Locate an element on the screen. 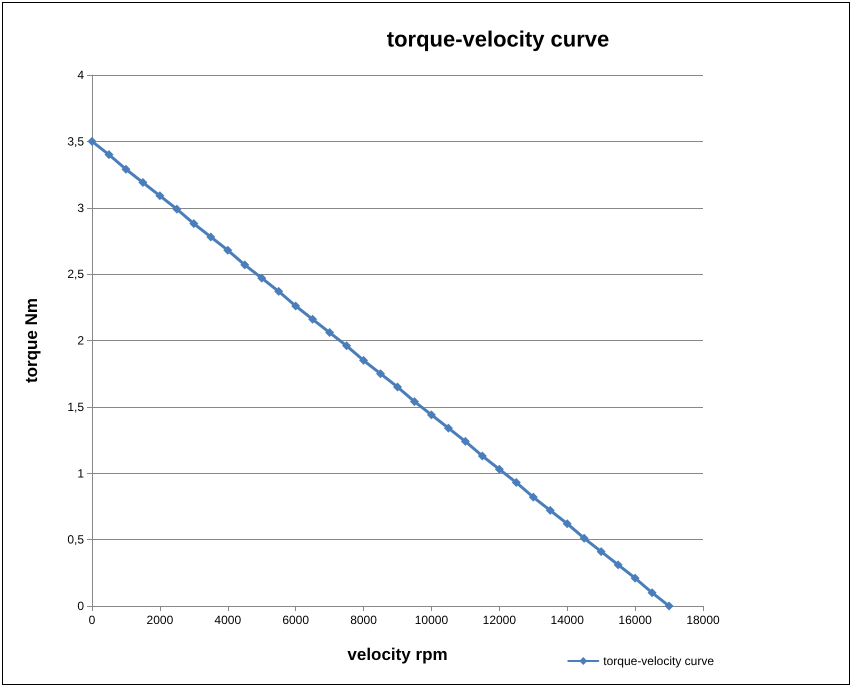 The image size is (854, 689). x-tick-label: 16000 is located at coordinates (635, 620).